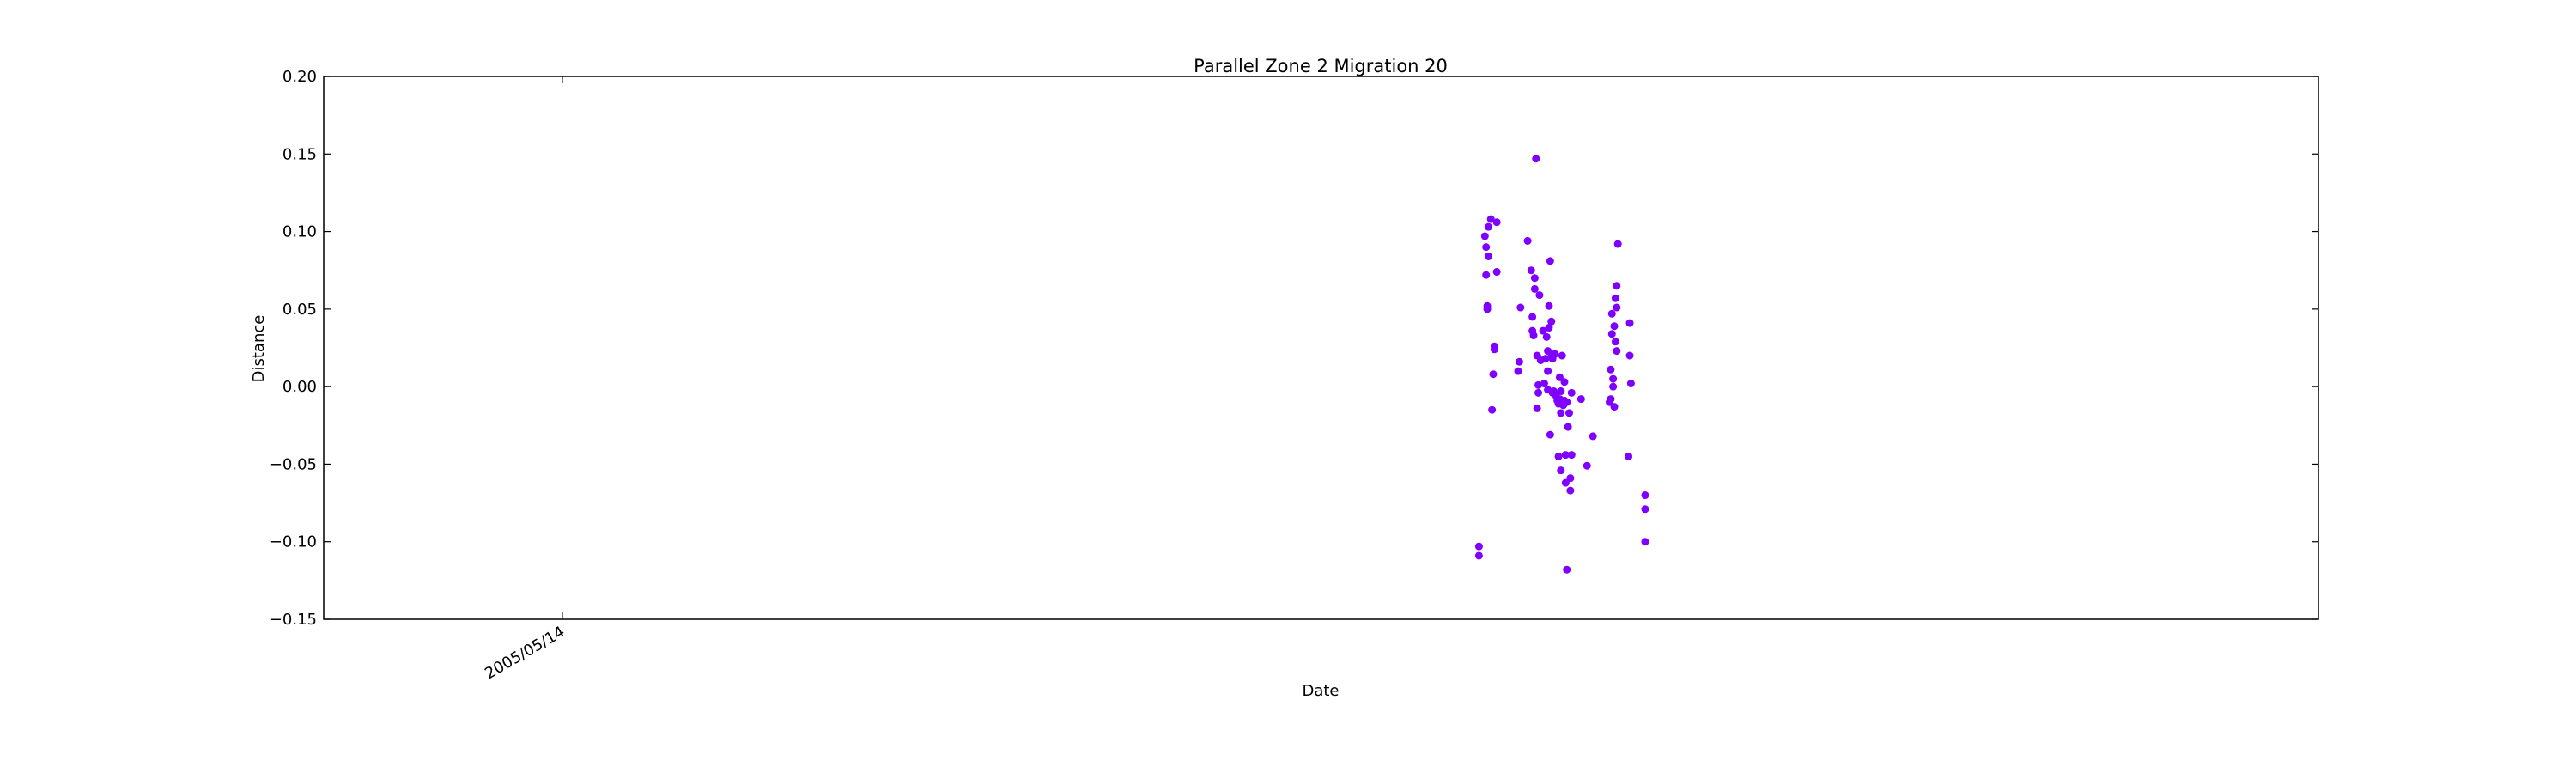 This screenshot has height=773, width=2576. I want to click on y-tick-label: −0.15, so click(293, 620).